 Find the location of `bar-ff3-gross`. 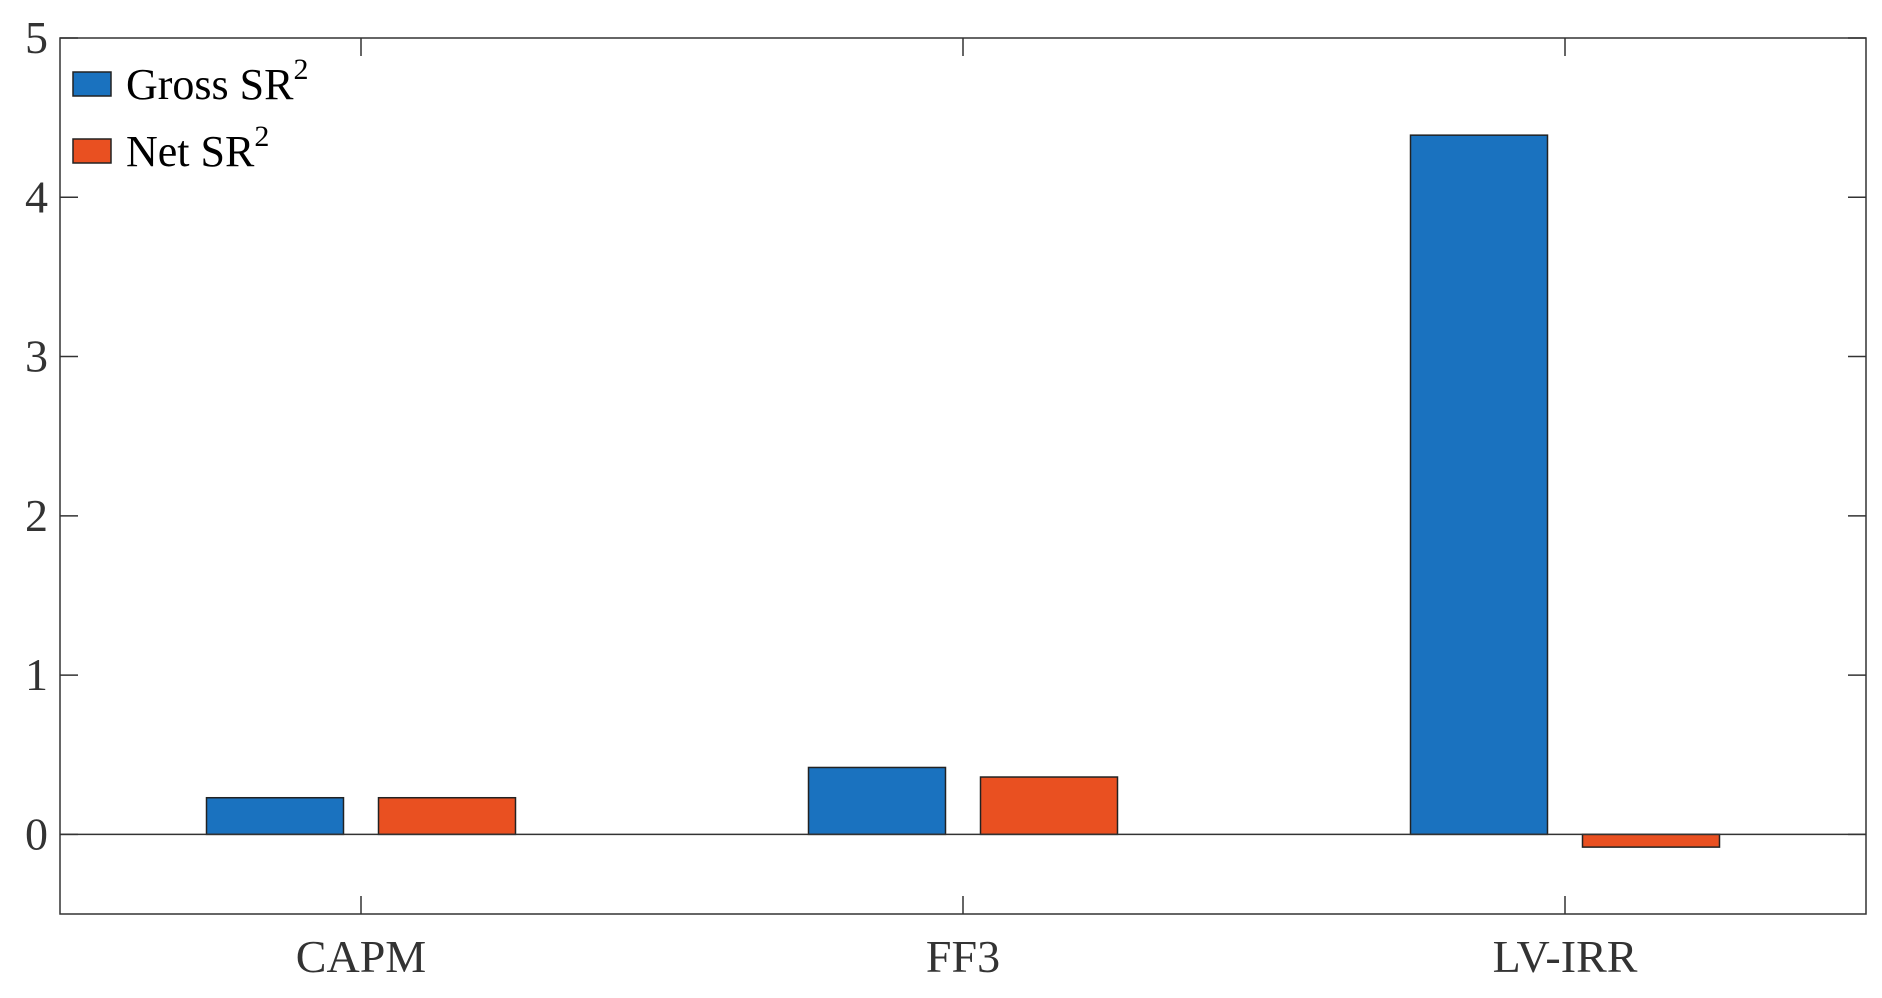

bar-ff3-gross is located at coordinates (877, 801).